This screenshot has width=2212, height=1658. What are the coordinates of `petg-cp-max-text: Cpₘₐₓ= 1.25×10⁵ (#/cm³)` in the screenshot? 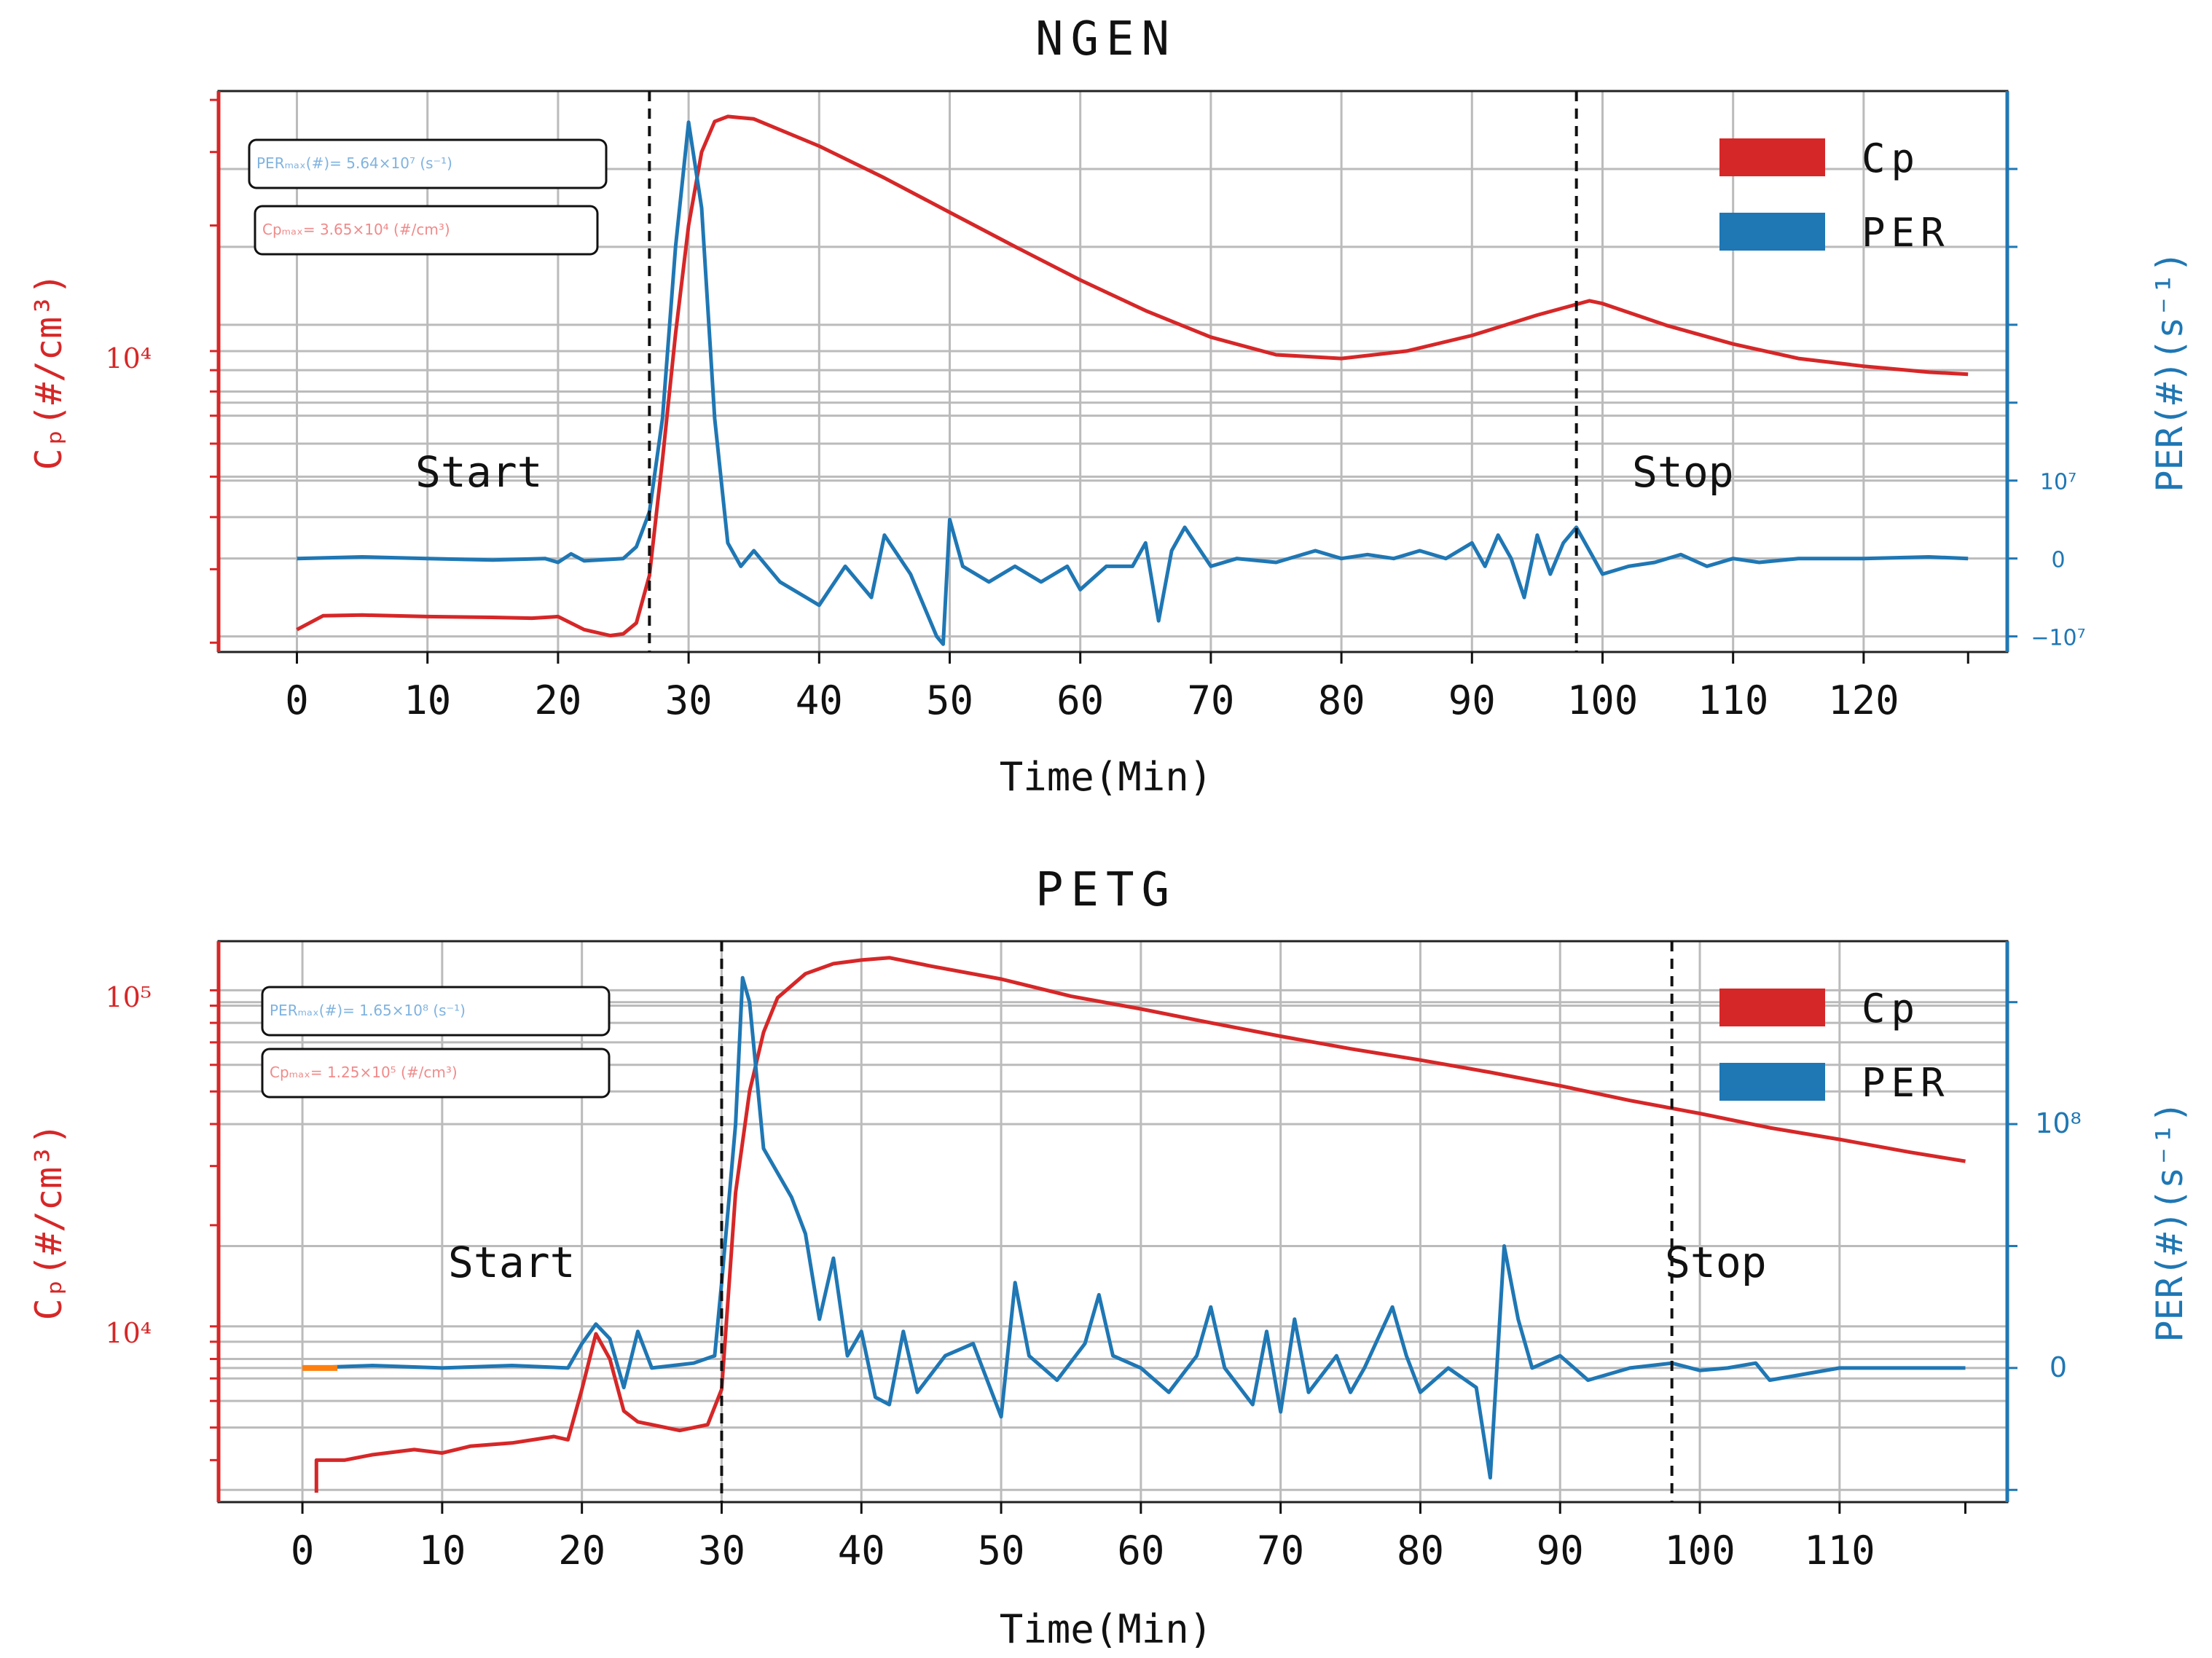 It's located at (364, 1072).